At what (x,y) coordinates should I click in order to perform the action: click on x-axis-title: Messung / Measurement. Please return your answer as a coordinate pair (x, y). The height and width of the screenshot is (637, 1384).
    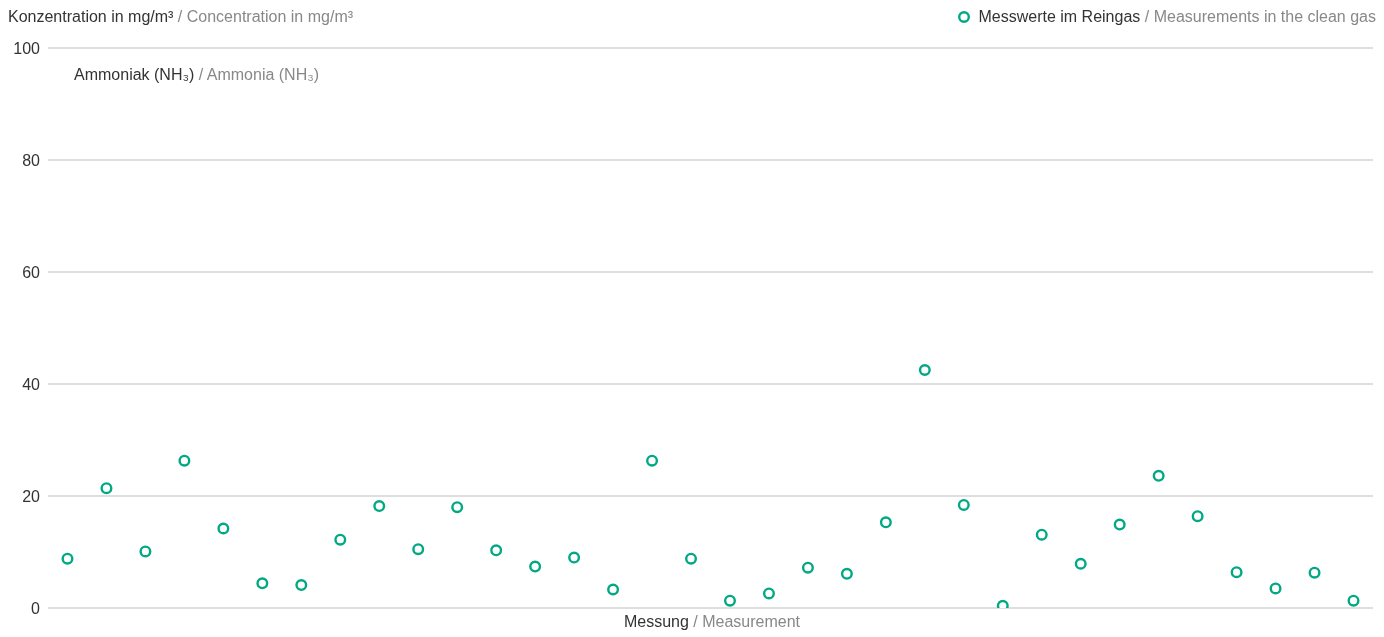
    Looking at the image, I should click on (712, 621).